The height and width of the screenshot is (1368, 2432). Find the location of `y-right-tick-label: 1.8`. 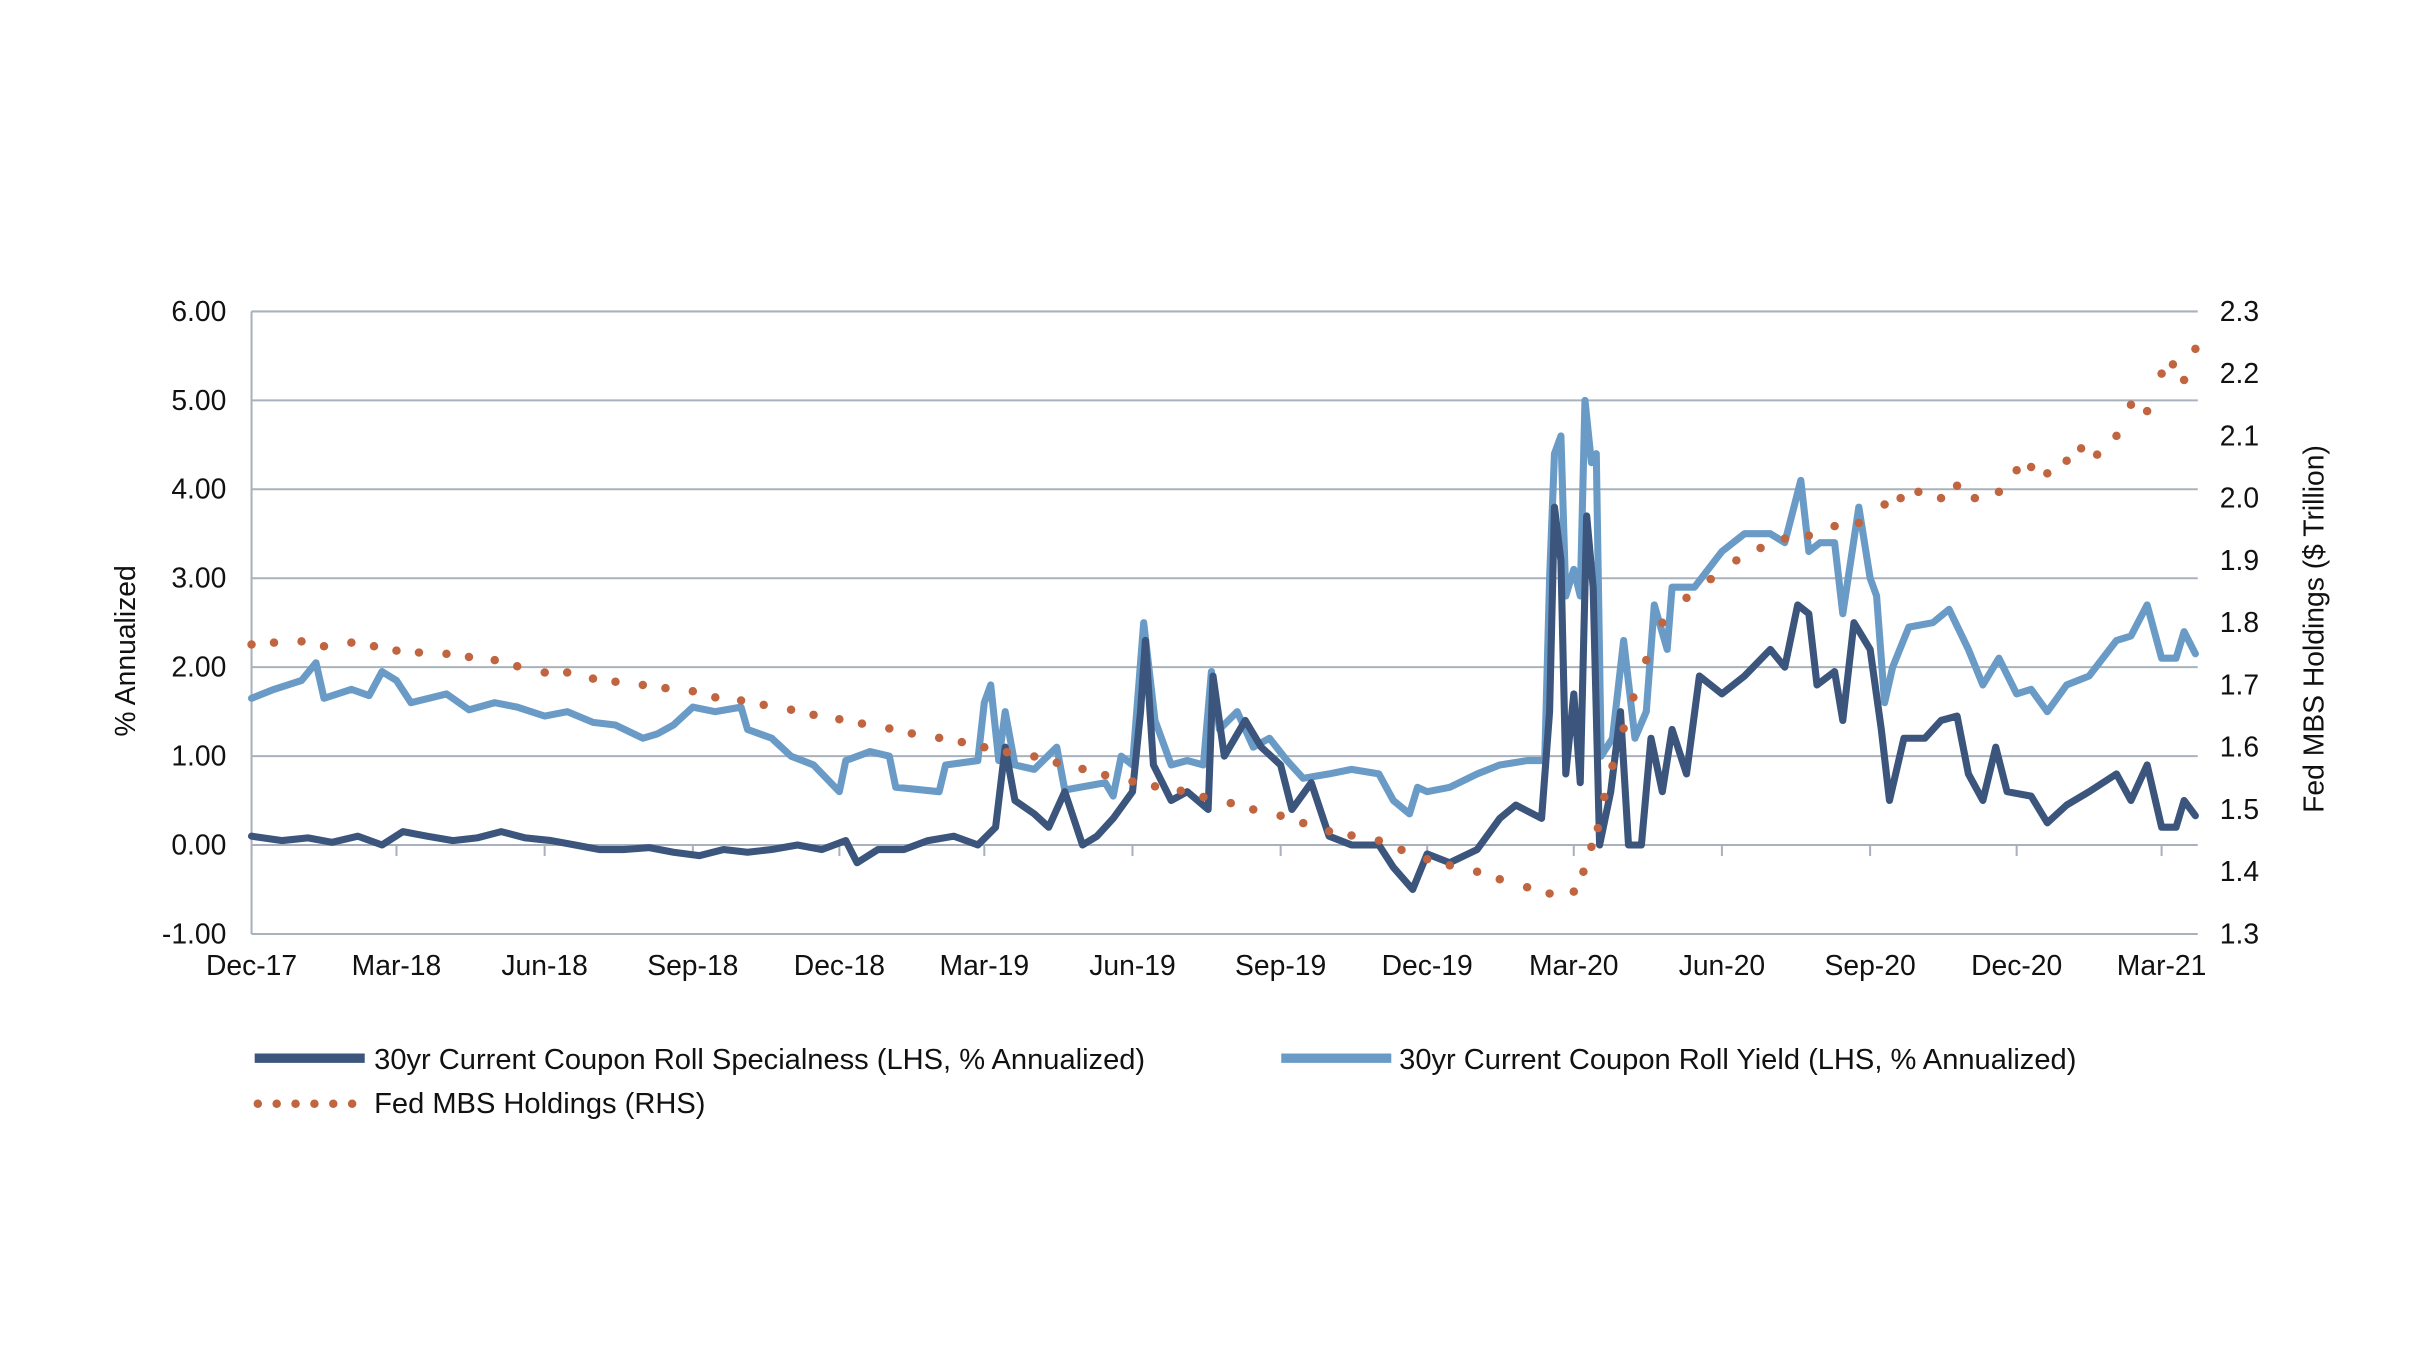

y-right-tick-label: 1.8 is located at coordinates (2239, 622).